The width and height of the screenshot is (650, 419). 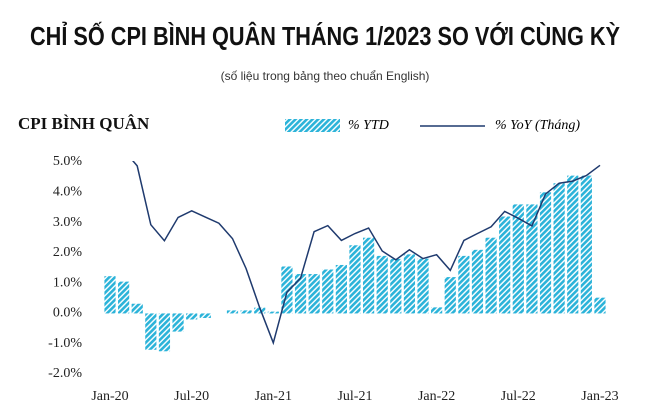 What do you see at coordinates (537, 125) in the screenshot?
I see `legend-label: % YoY (Tháng)` at bounding box center [537, 125].